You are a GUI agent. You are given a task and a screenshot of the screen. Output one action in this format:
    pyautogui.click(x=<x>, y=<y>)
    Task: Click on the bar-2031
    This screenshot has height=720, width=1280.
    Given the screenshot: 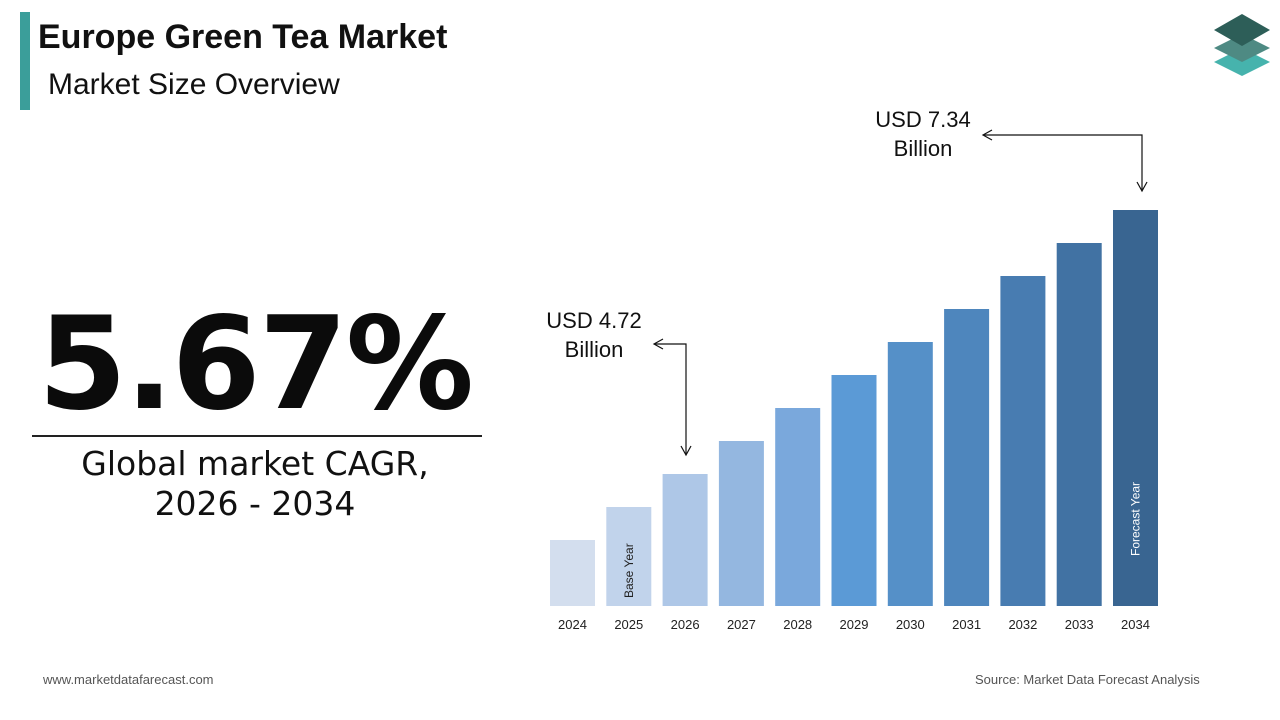 What is the action you would take?
    pyautogui.click(x=967, y=457)
    